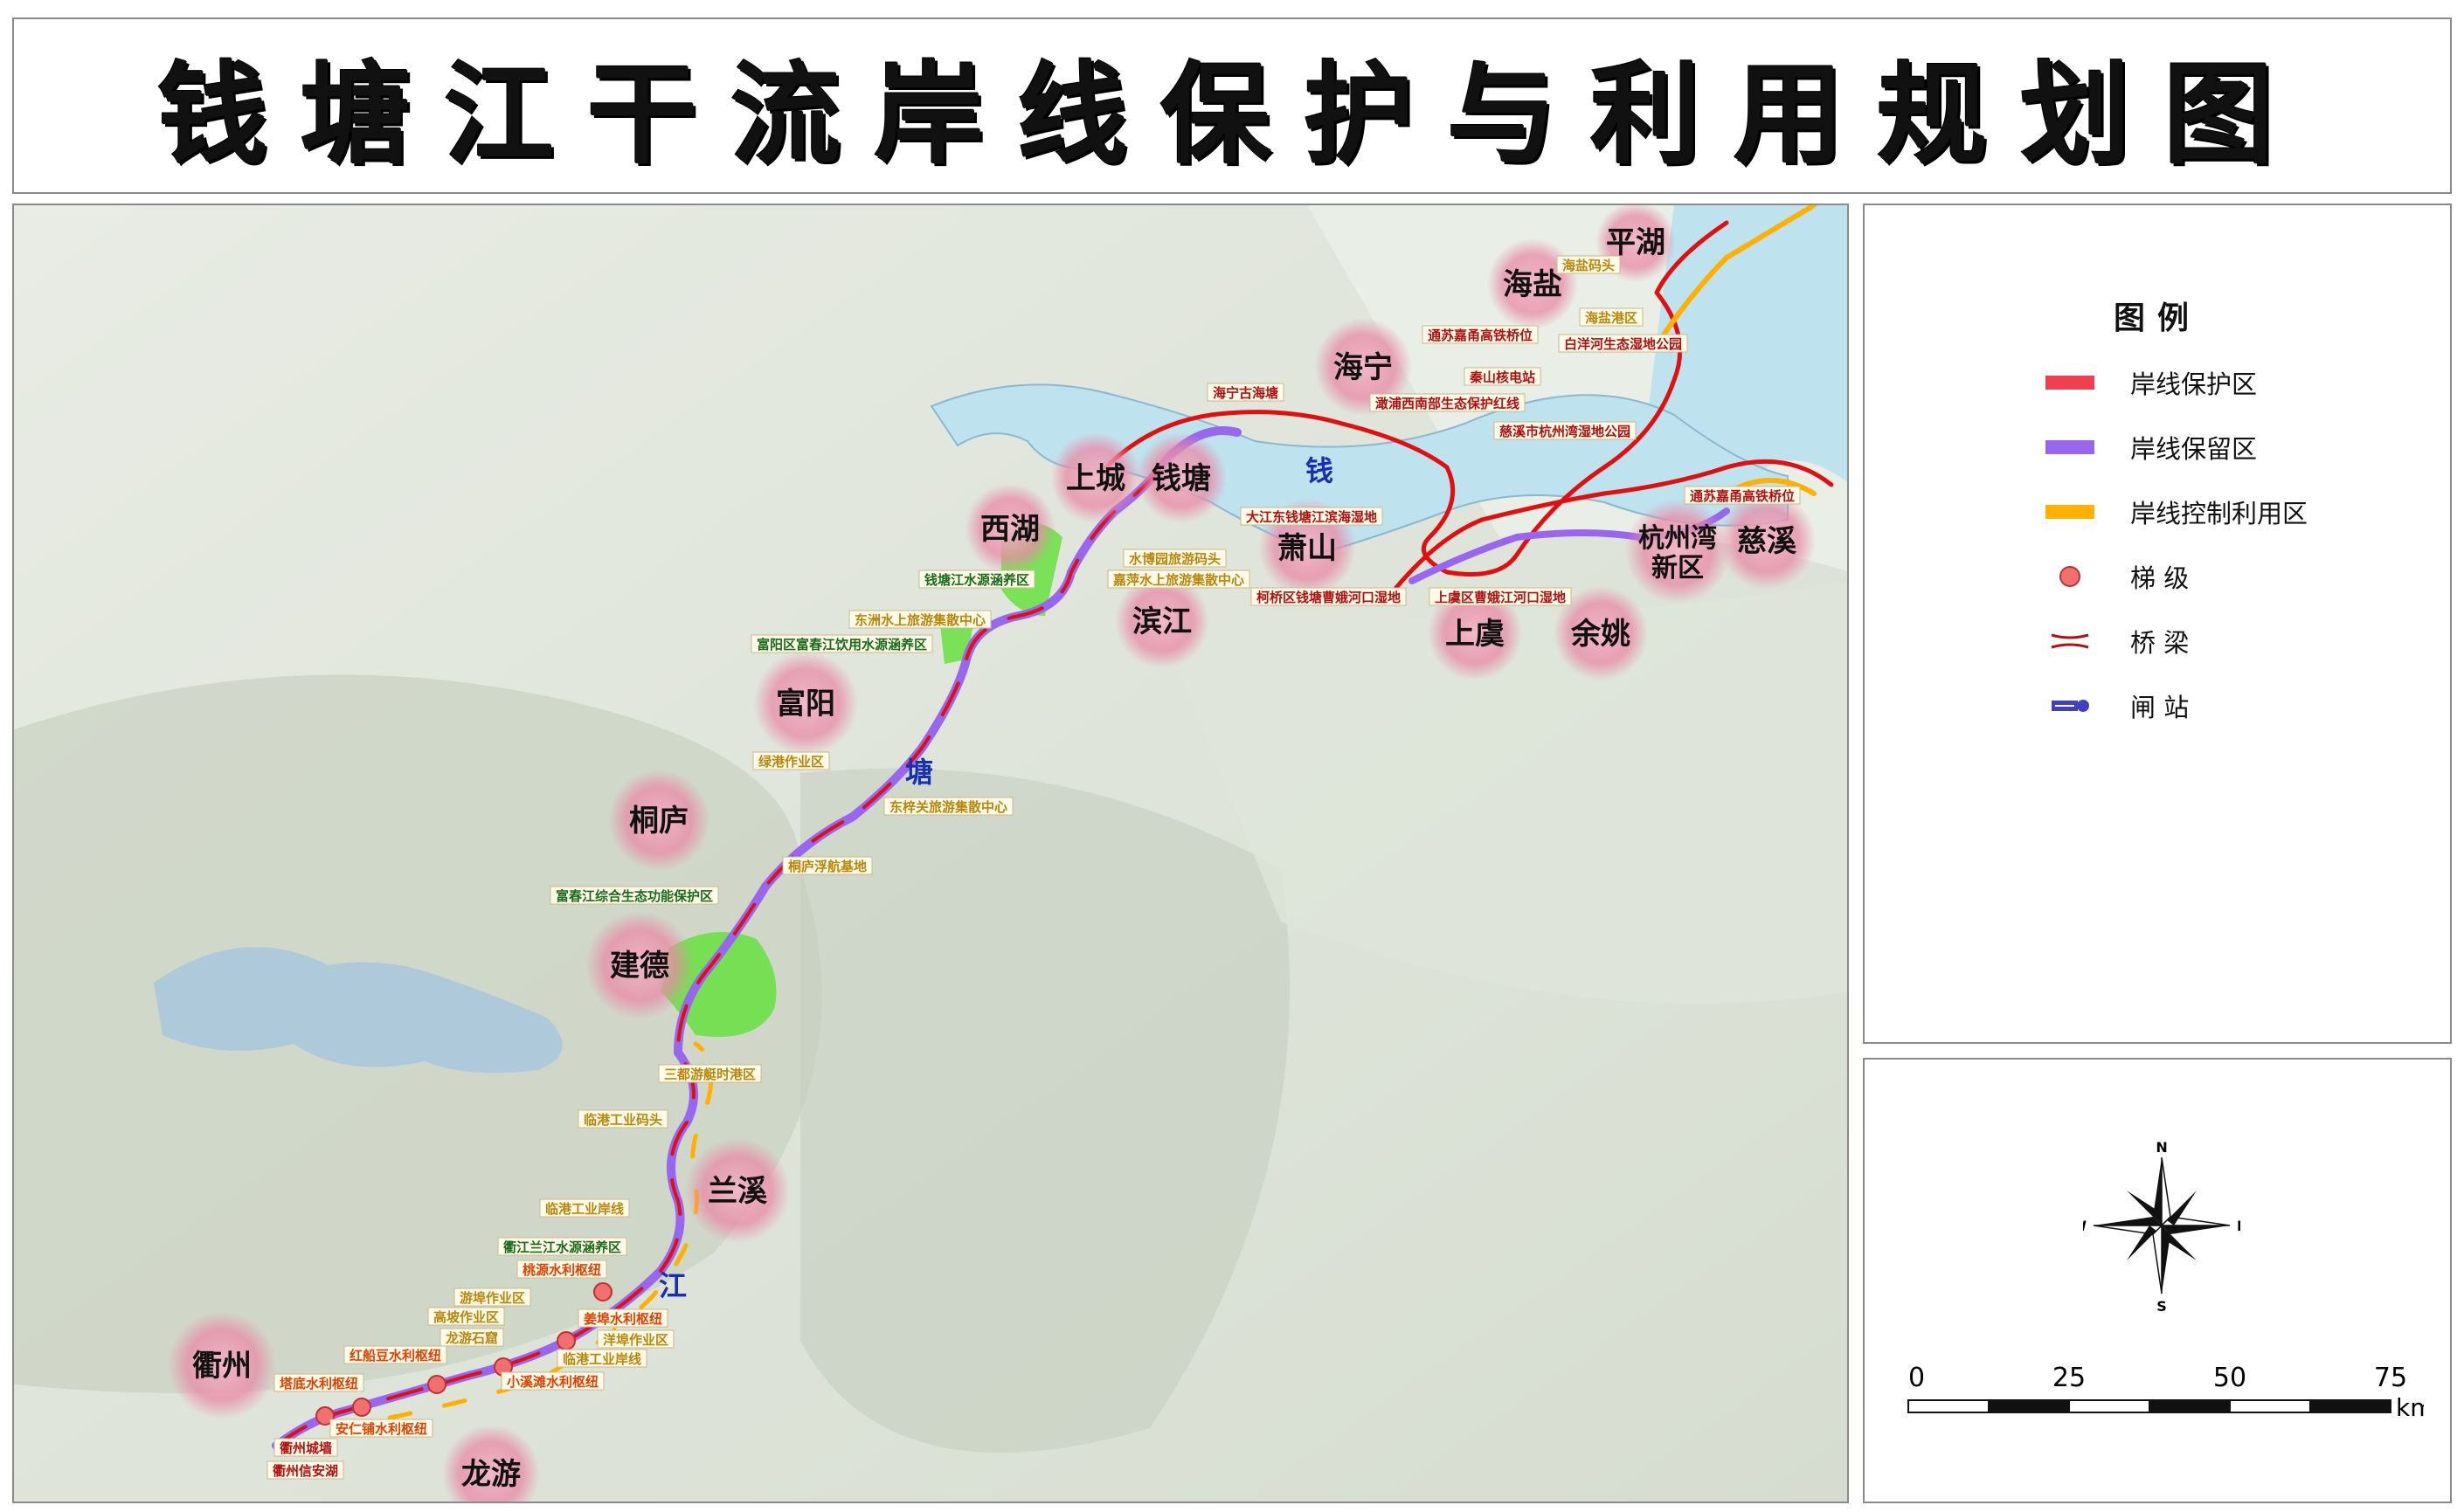 The image size is (2464, 1512). Describe the element at coordinates (2390, 1378) in the screenshot. I see `scale-tick-label: 75` at that location.